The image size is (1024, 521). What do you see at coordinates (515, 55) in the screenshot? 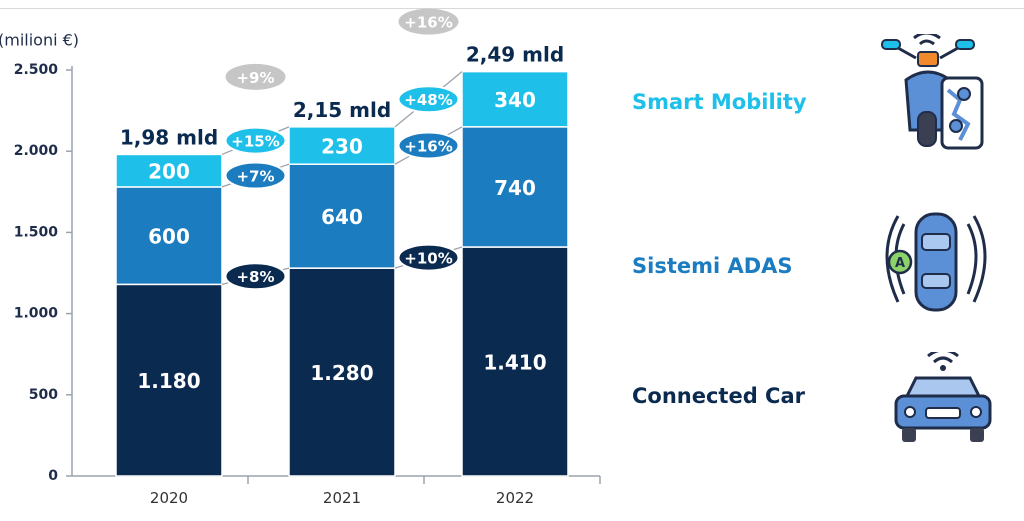
I see `bar-total-label: 2,49 mld` at bounding box center [515, 55].